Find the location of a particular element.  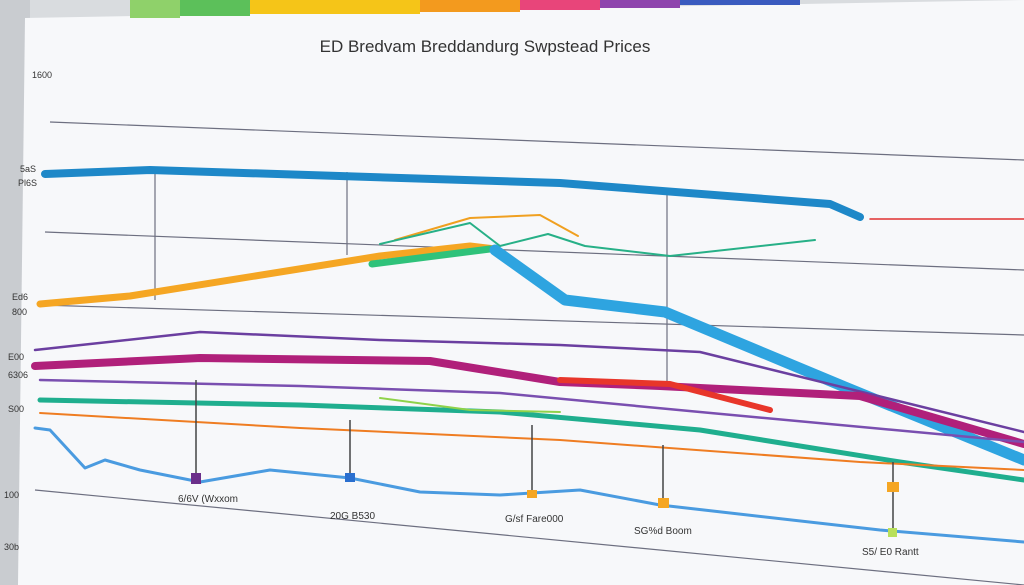

color-strip is located at coordinates (465, 9).